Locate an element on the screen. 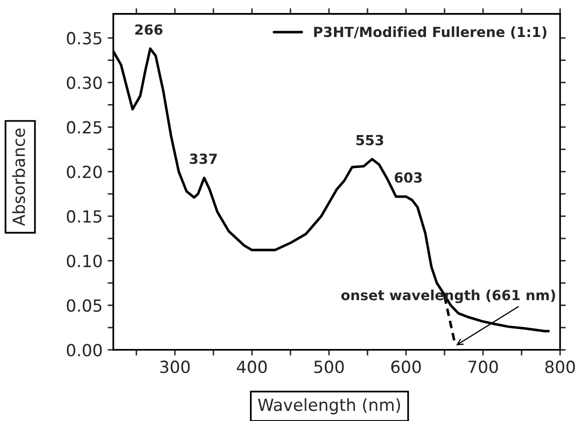  y-axis-title: Absorbance is located at coordinates (19, 177).